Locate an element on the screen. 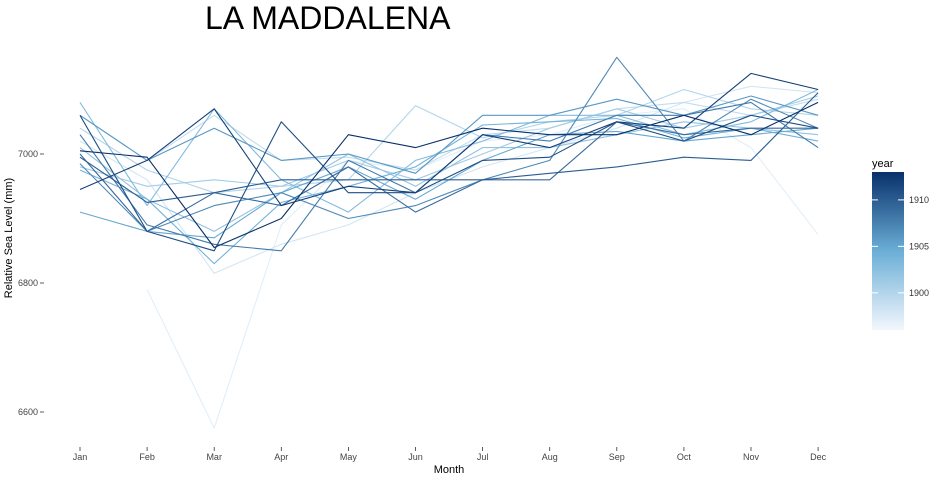 This screenshot has width=940, height=480. legend-tick-label: 1900 is located at coordinates (919, 293).